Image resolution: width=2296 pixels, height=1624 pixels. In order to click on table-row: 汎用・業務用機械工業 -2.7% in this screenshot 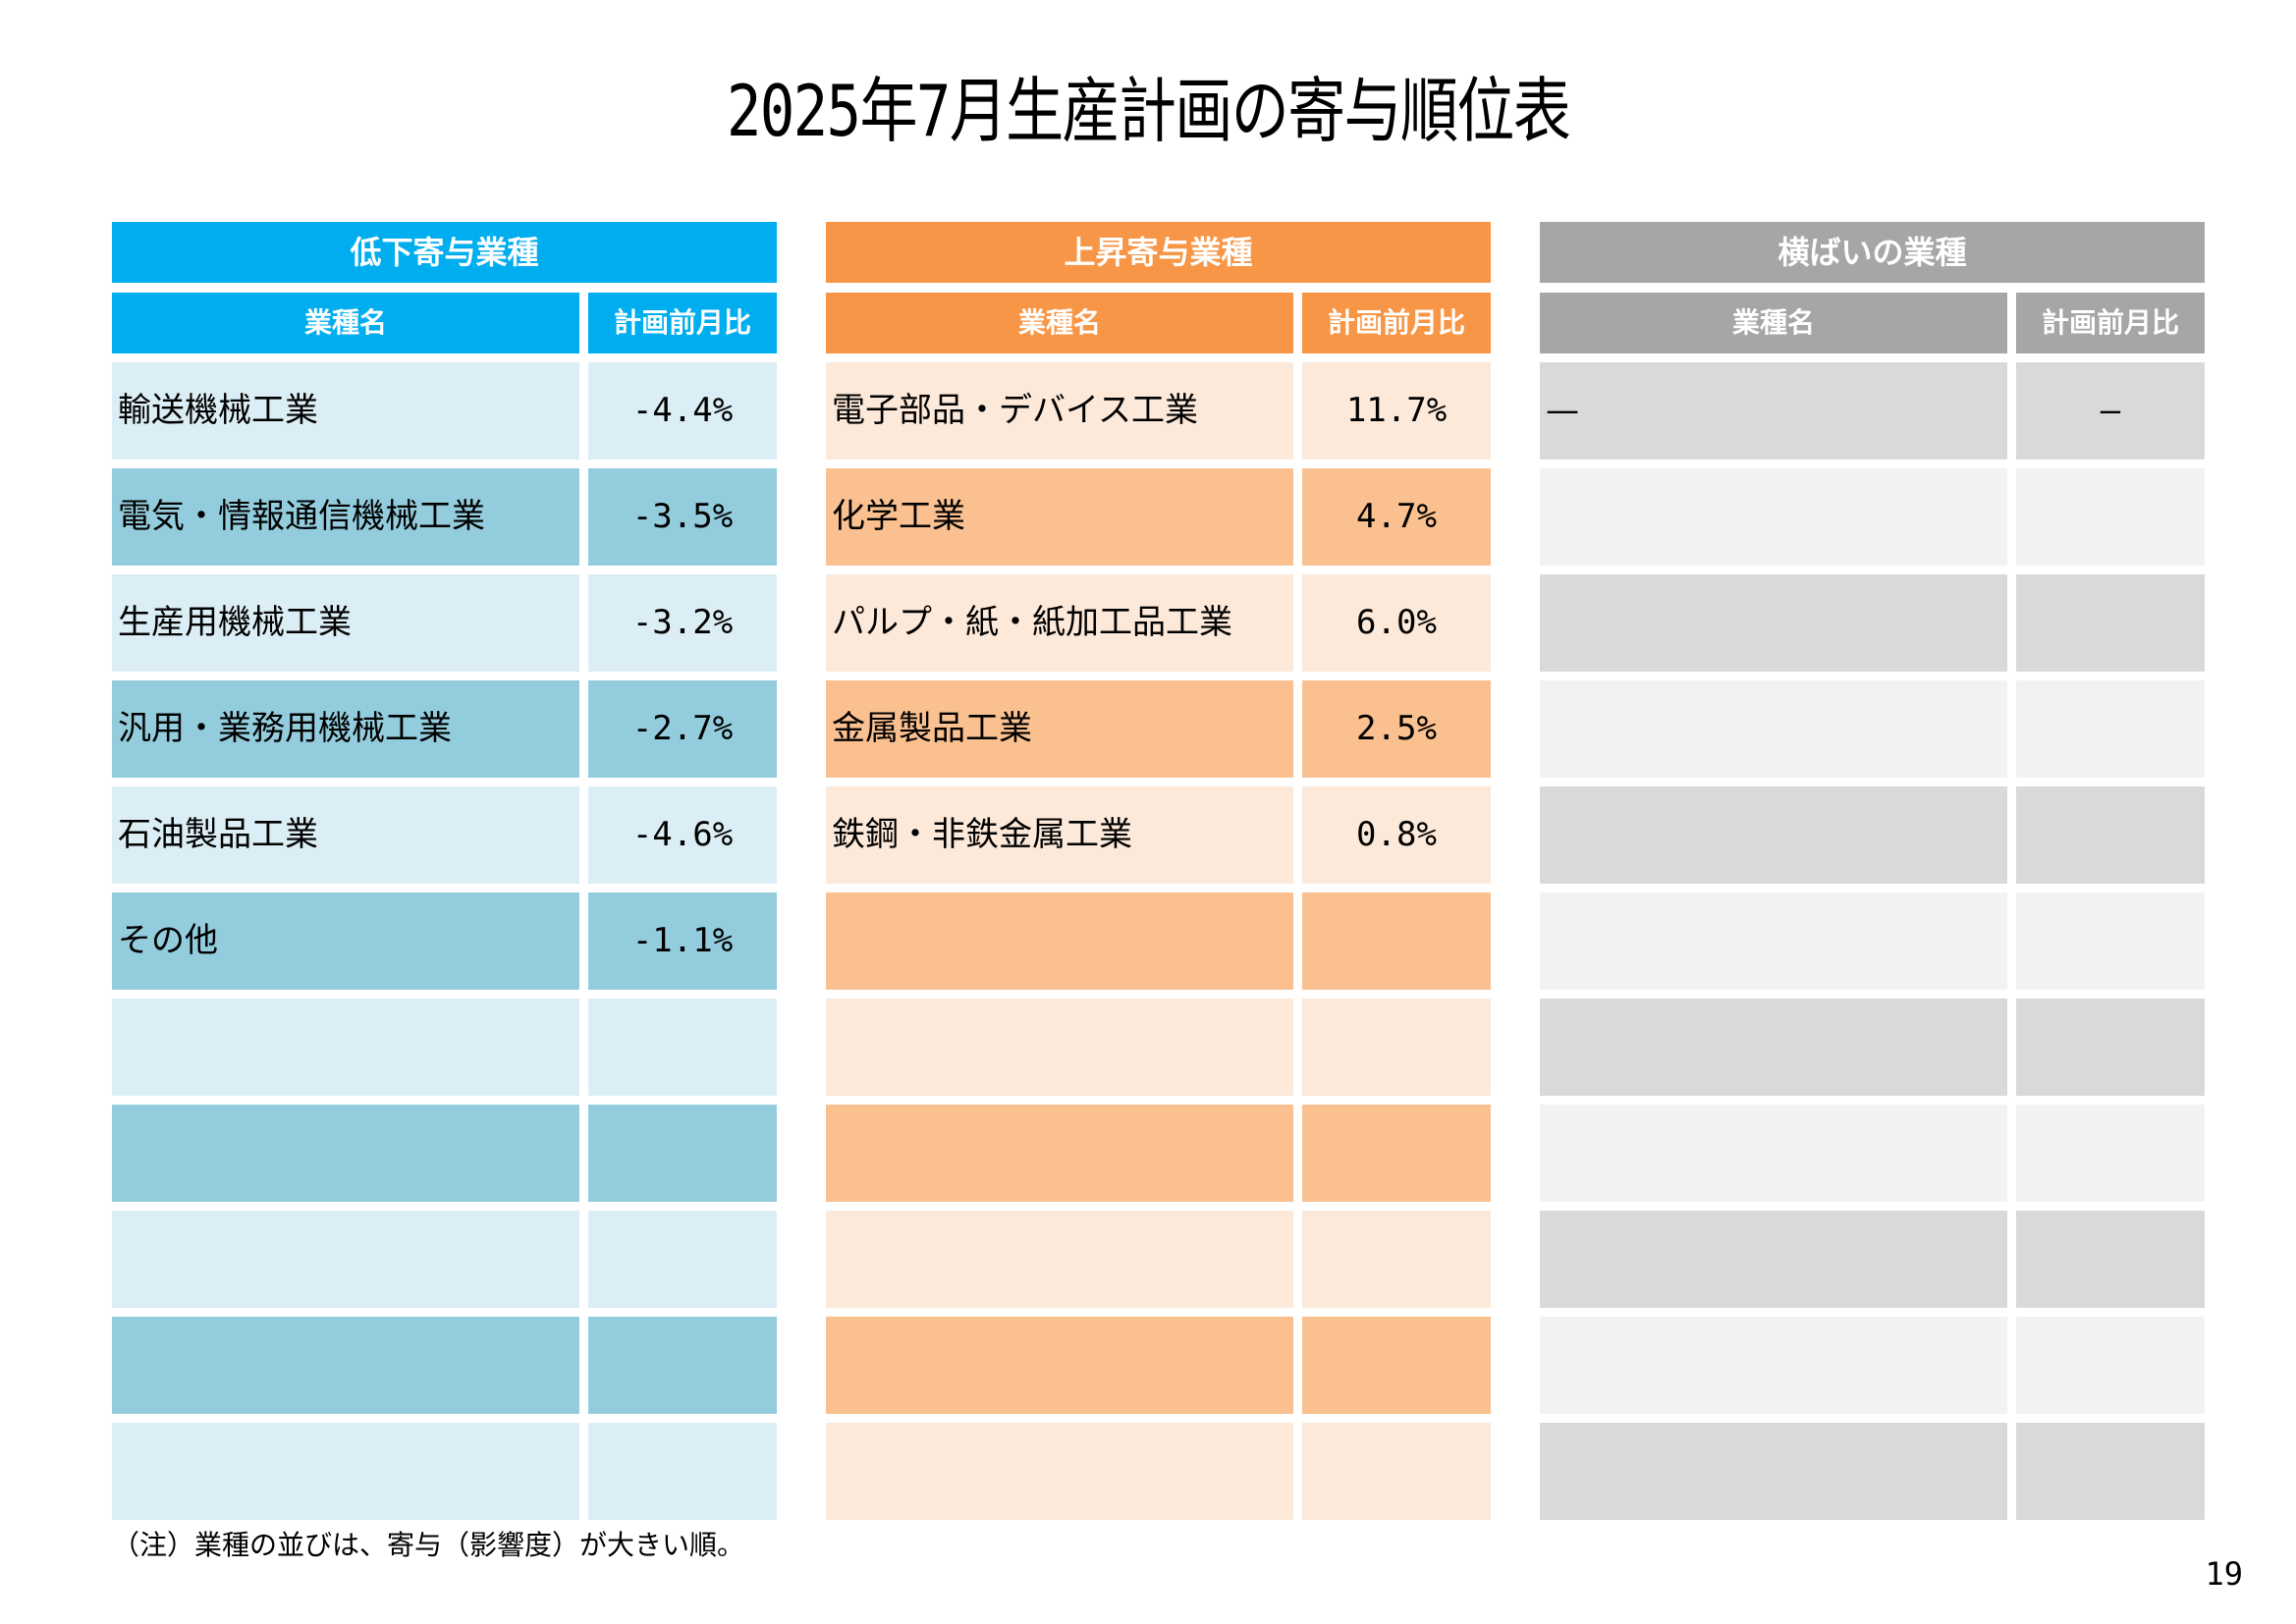, I will do `click(444, 729)`.